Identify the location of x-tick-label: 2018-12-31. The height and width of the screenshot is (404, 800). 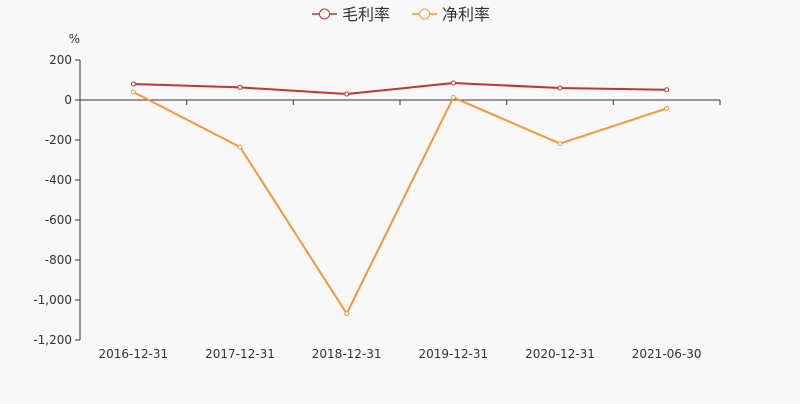
(347, 354).